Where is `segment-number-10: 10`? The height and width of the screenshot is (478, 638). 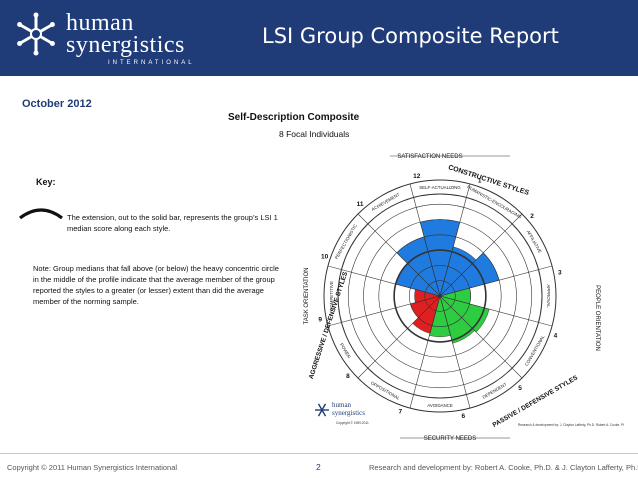 segment-number-10: 10 is located at coordinates (325, 256).